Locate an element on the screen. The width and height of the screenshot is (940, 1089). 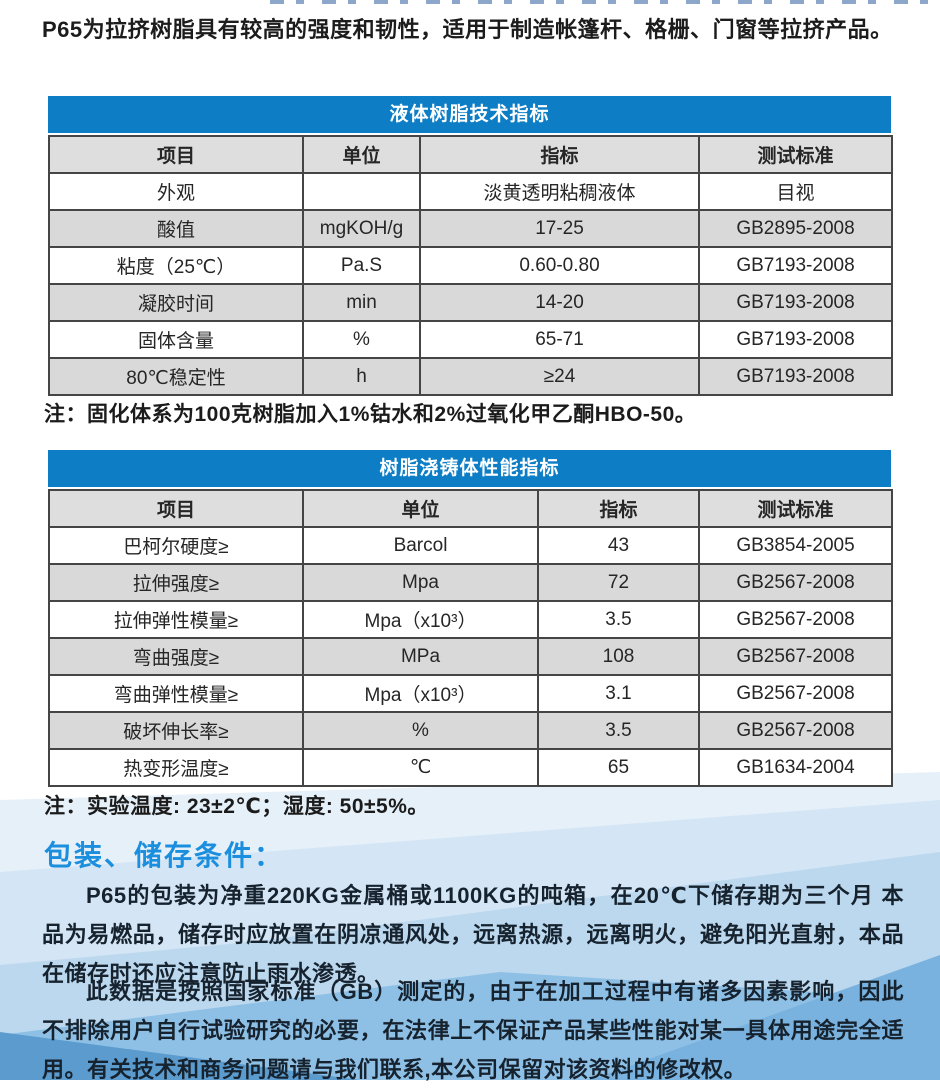
table-row: 弯曲强度≥ MPa 108 GB2567-2008 is located at coordinates (470, 656).